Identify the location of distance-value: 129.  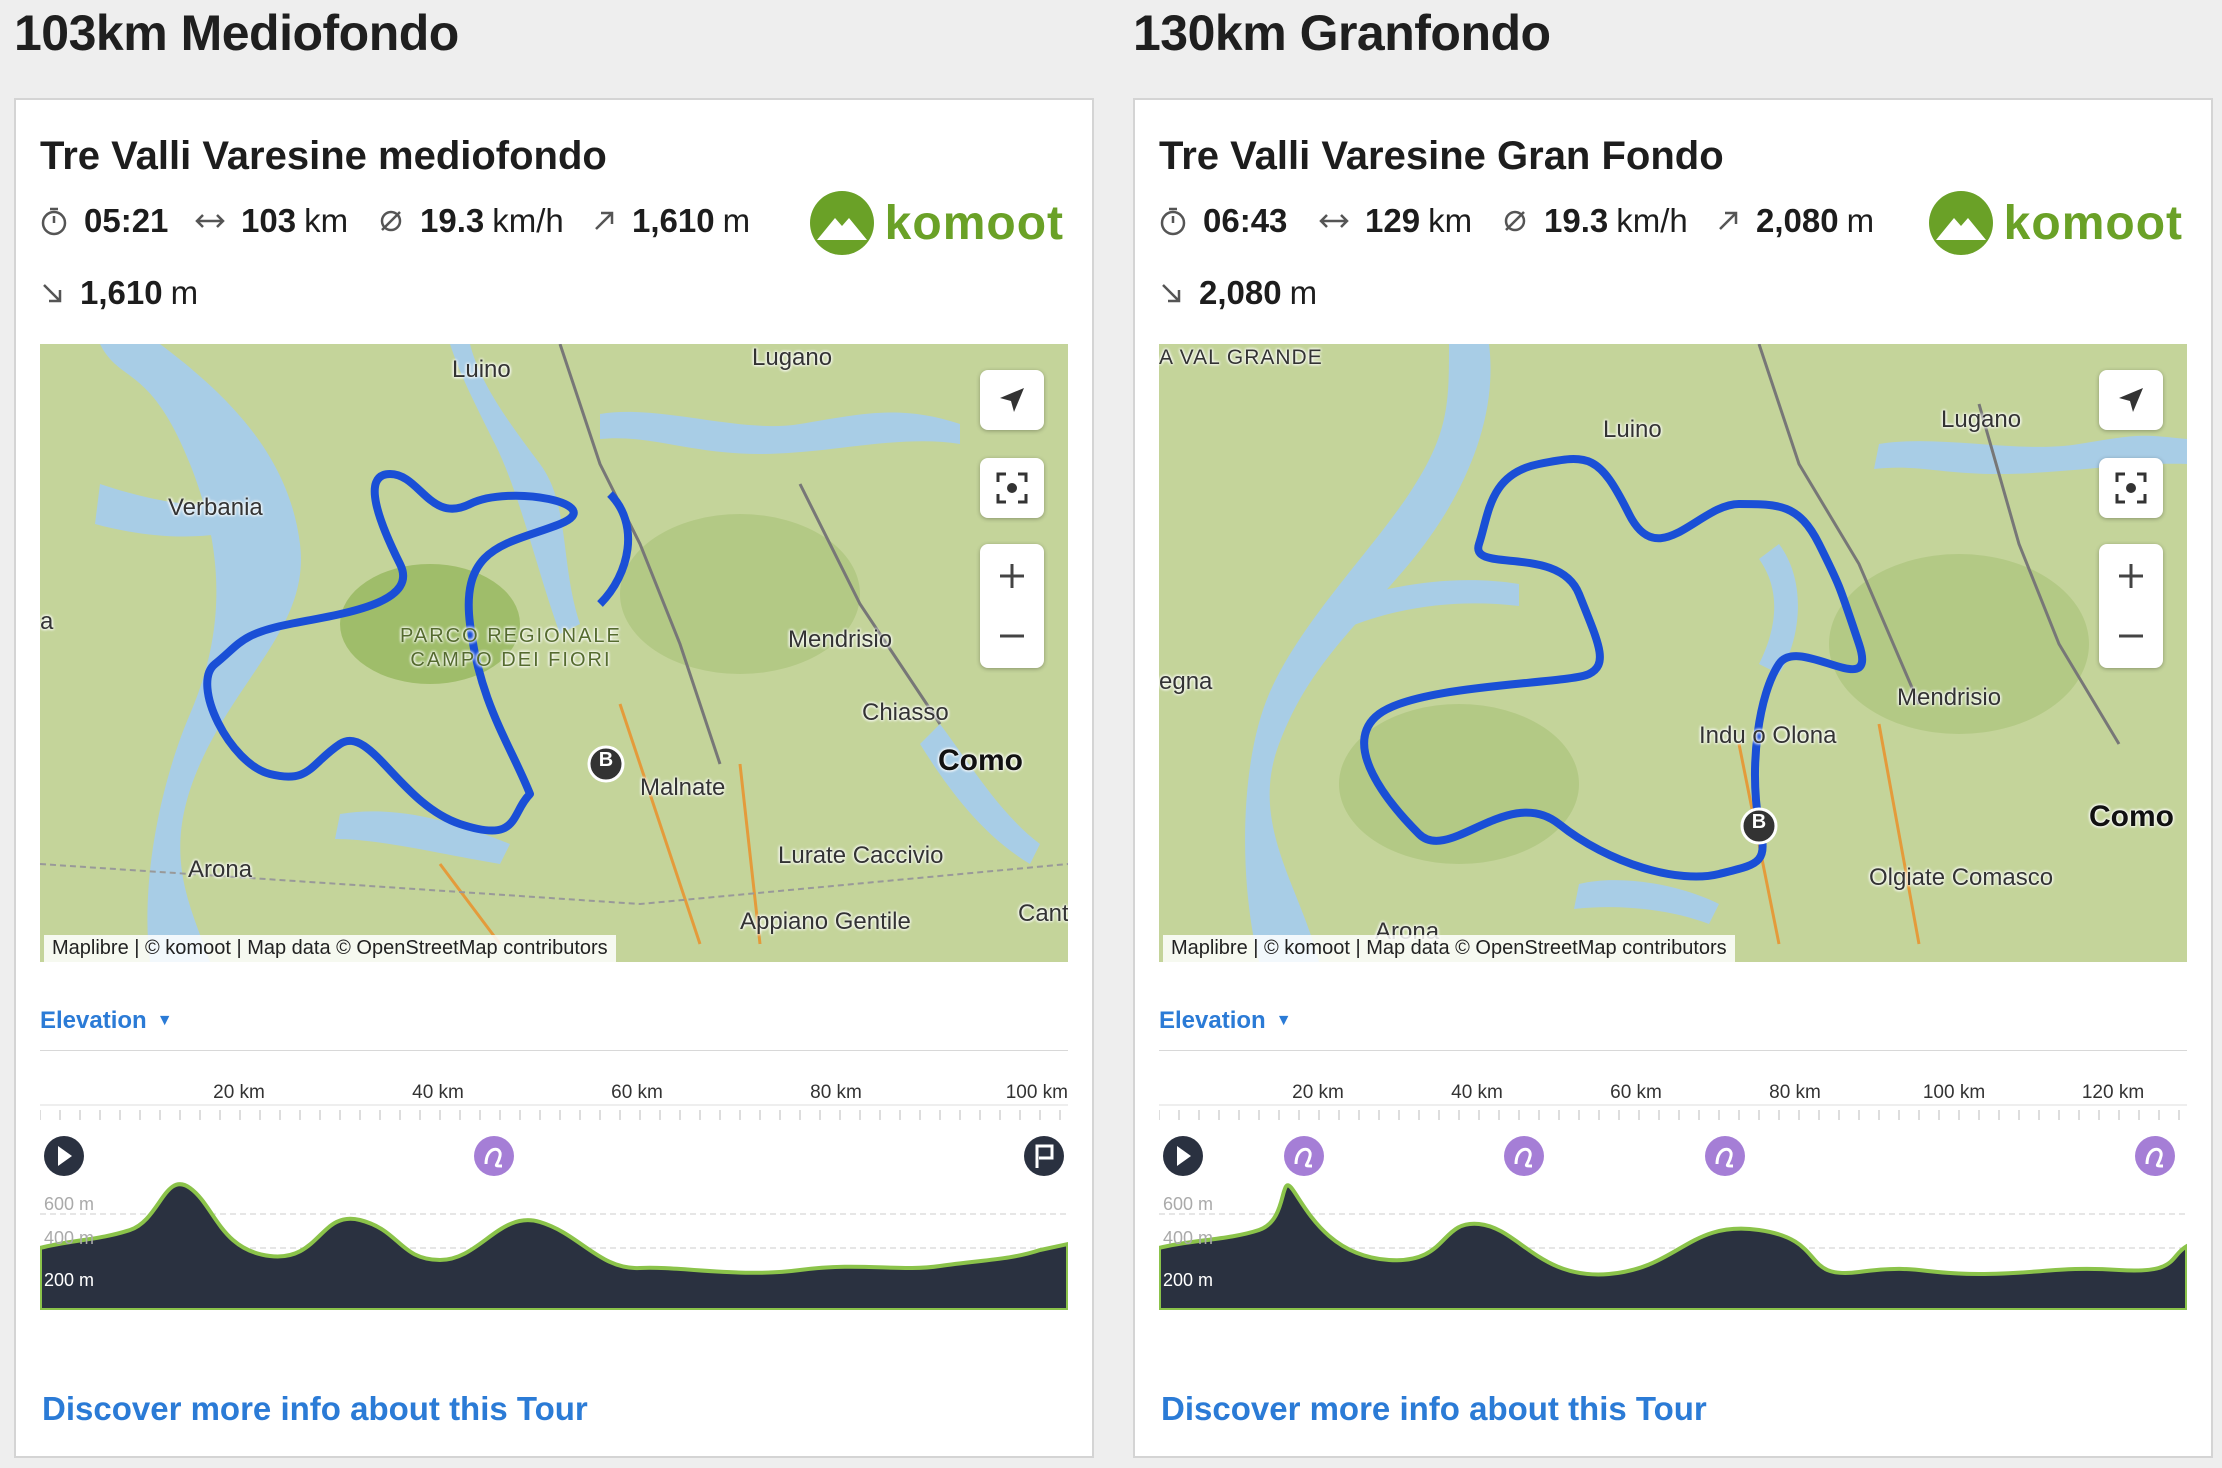
(1393, 220).